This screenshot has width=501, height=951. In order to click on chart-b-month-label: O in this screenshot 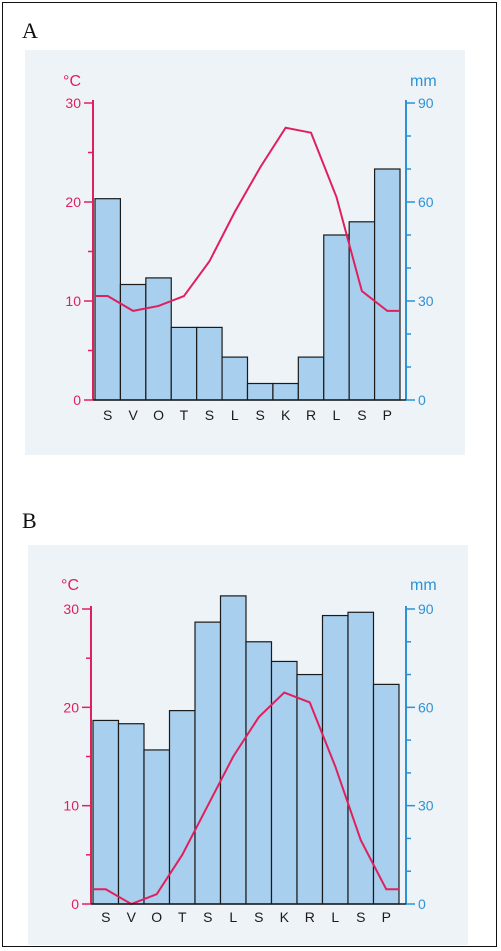, I will do `click(156, 917)`.